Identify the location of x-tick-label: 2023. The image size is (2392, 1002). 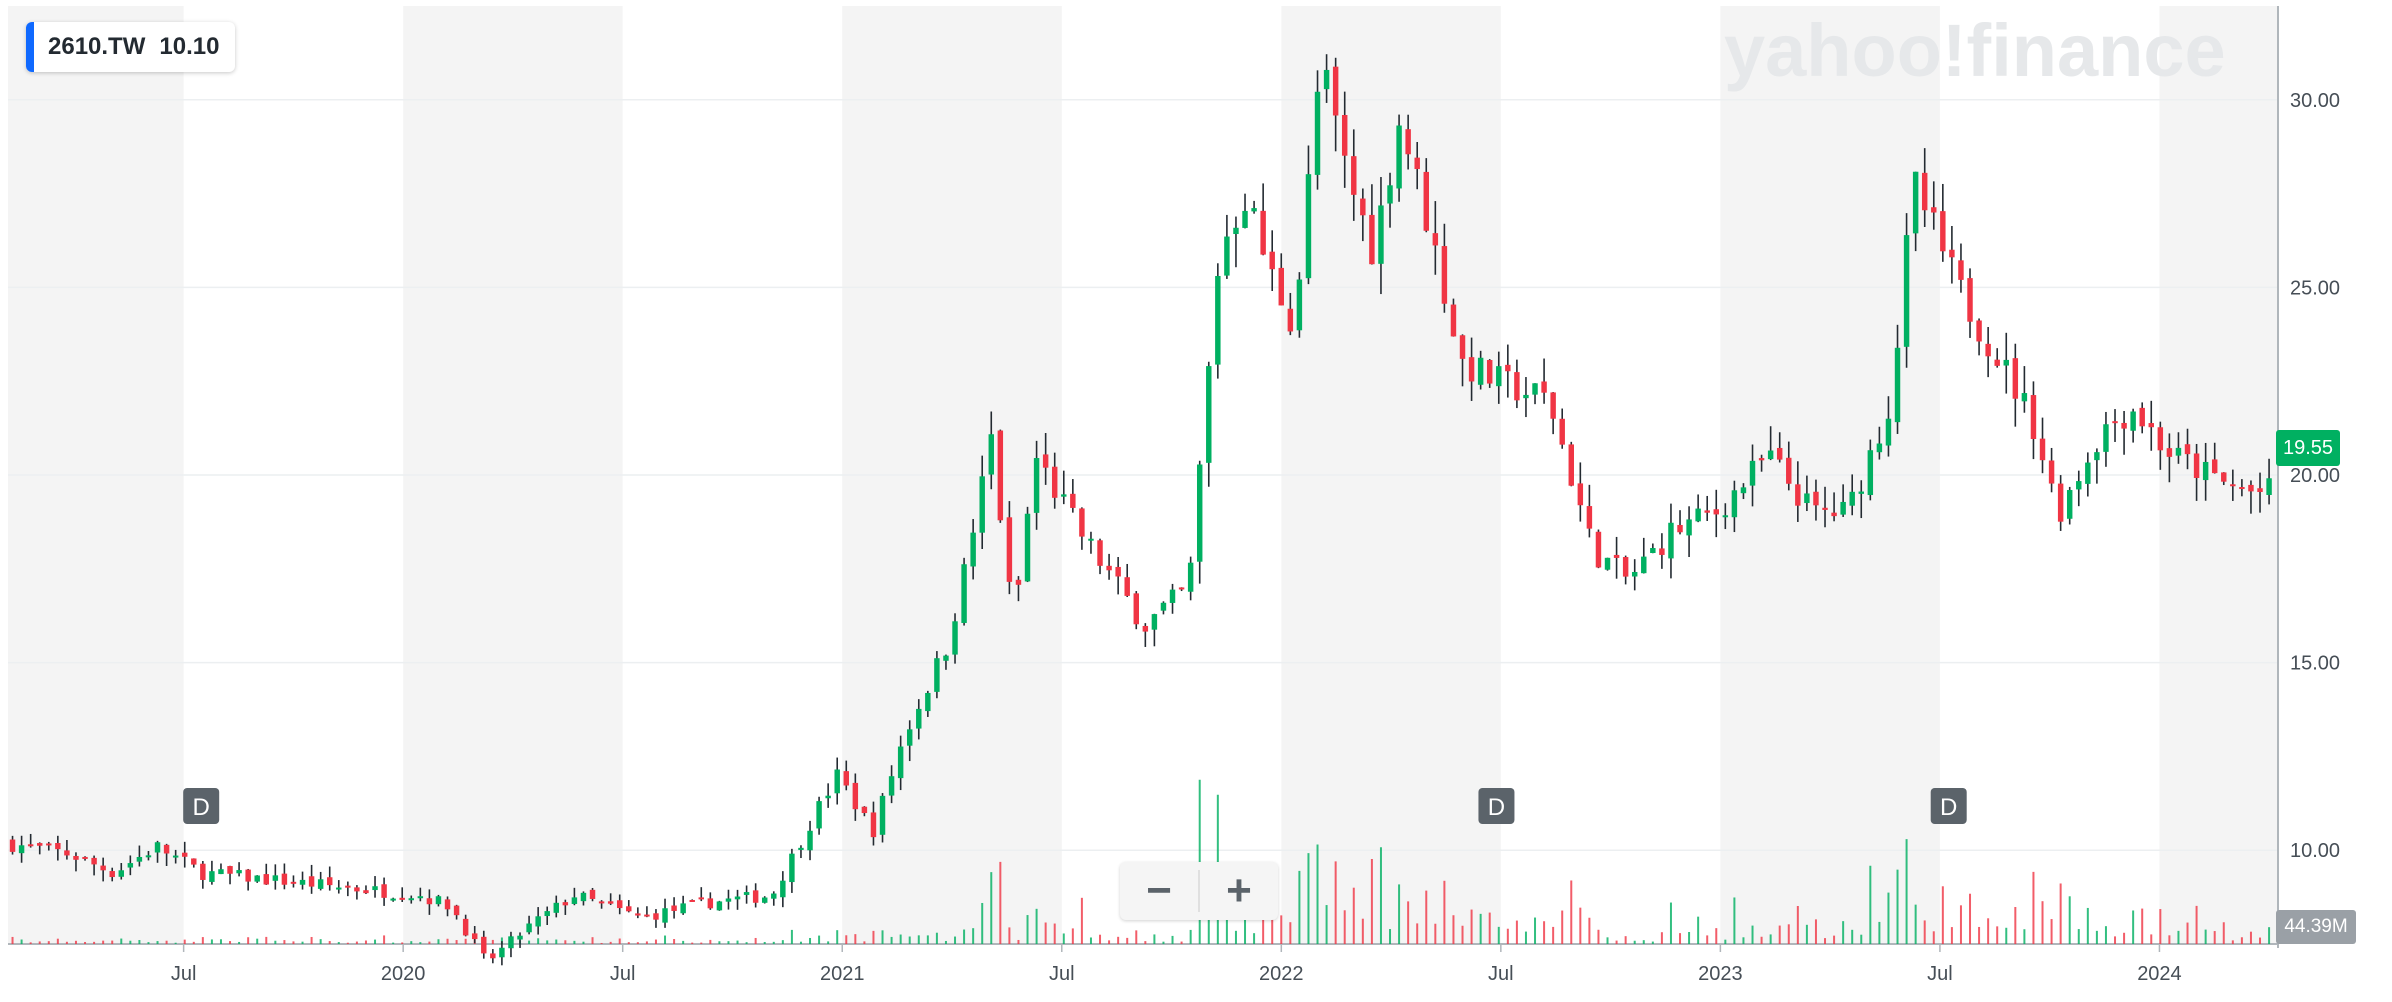
(1720, 974).